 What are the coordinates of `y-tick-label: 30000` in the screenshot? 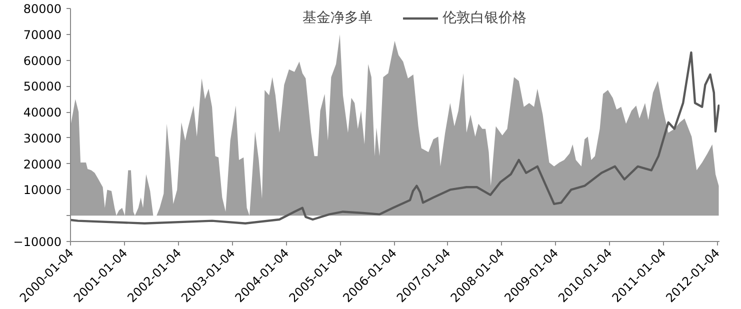 It's located at (42, 138).